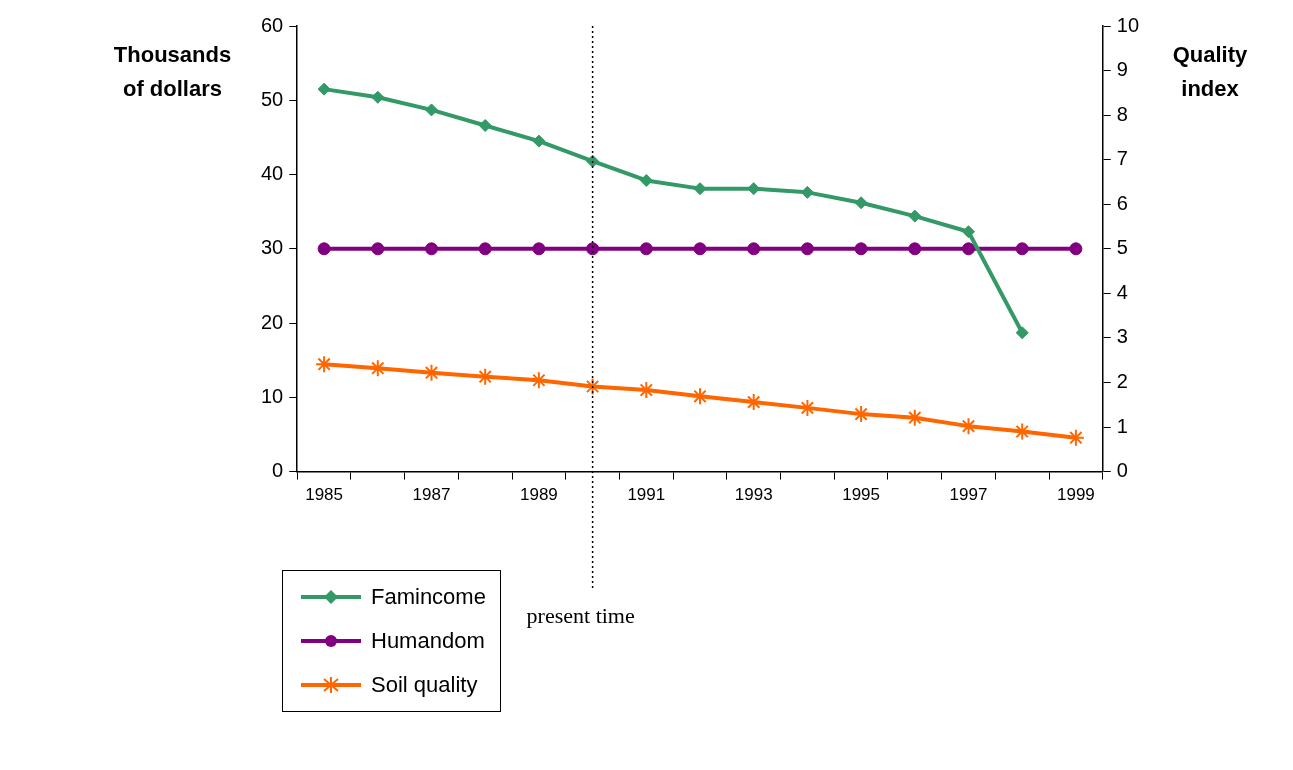  What do you see at coordinates (1122, 336) in the screenshot?
I see `y2-tick-label: 3` at bounding box center [1122, 336].